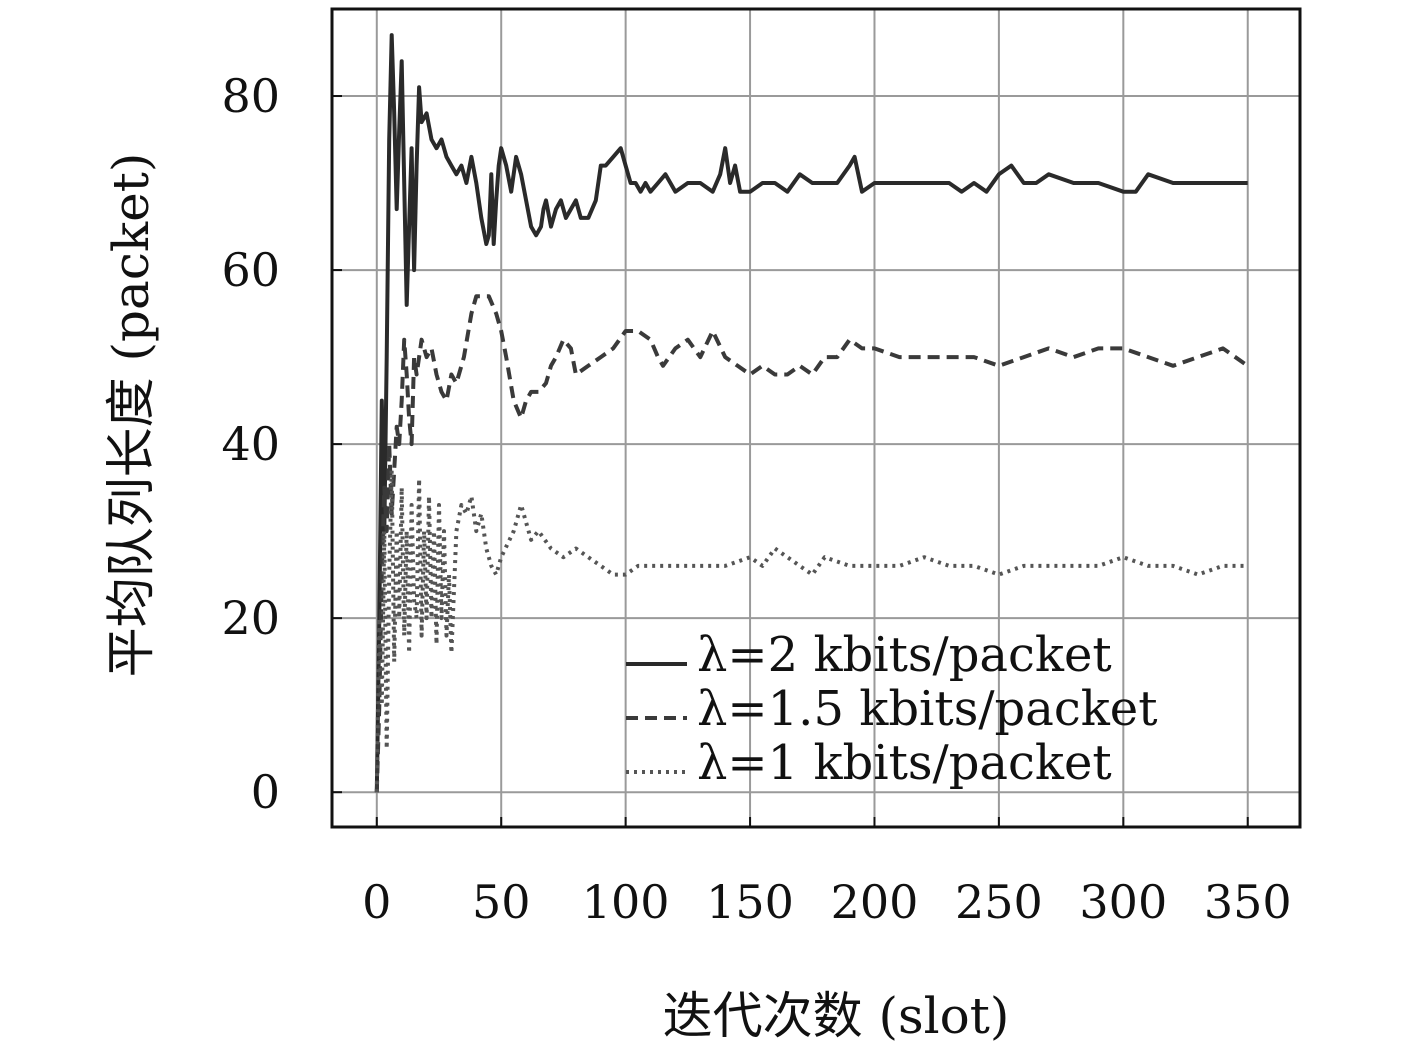 This screenshot has width=1417, height=1056. I want to click on legend-label: λ=2 kbits/packet, so click(904, 655).